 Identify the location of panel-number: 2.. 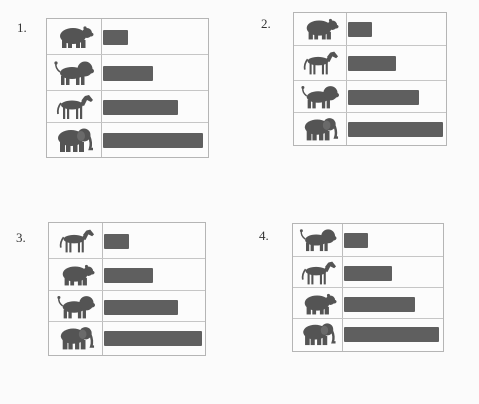
(266, 24).